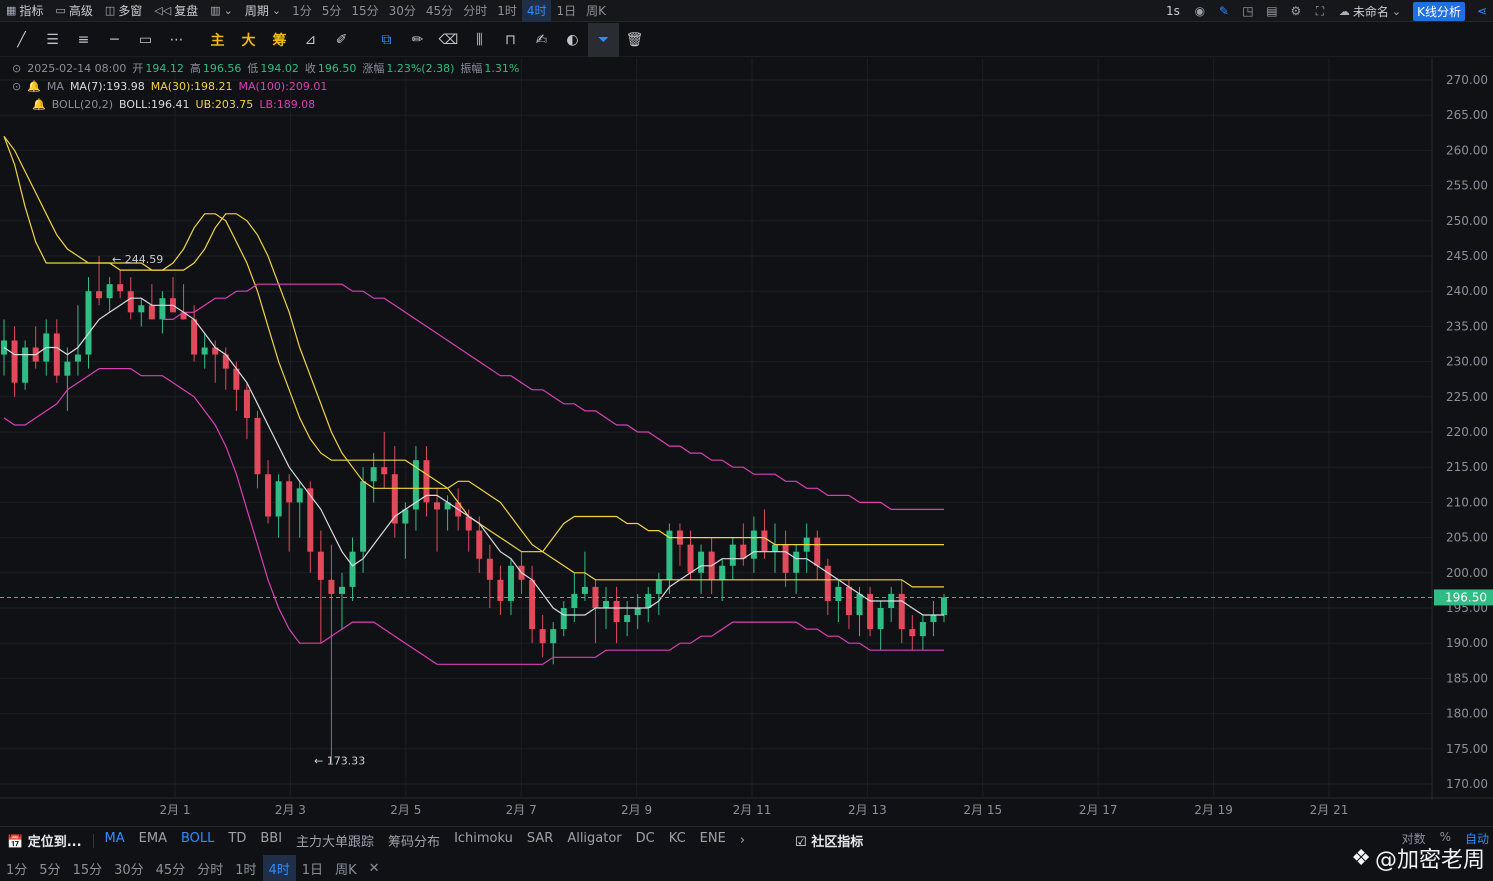  I want to click on y-tick-10: 220.00, so click(1467, 432).